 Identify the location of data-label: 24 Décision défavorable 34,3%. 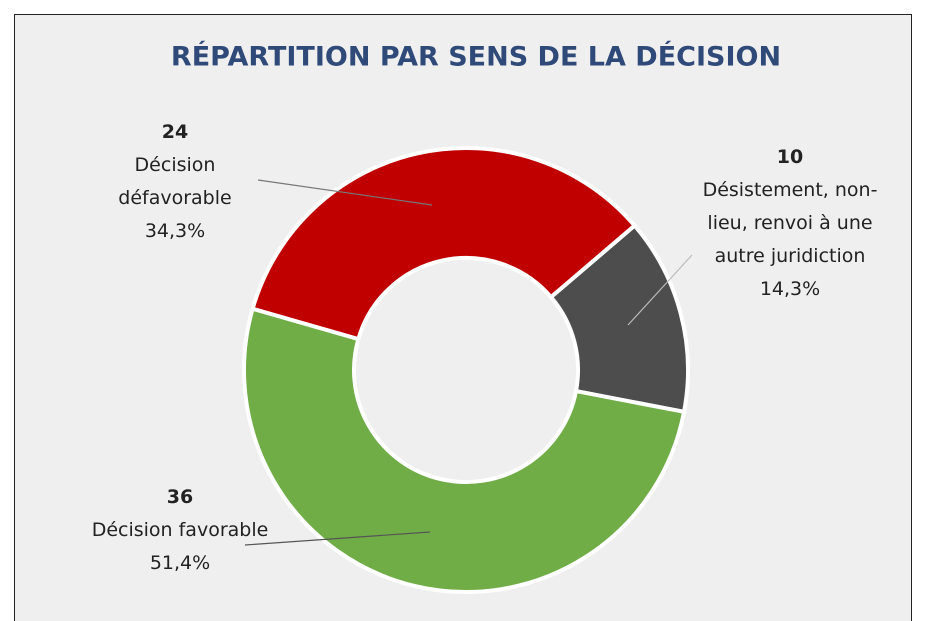
(175, 182).